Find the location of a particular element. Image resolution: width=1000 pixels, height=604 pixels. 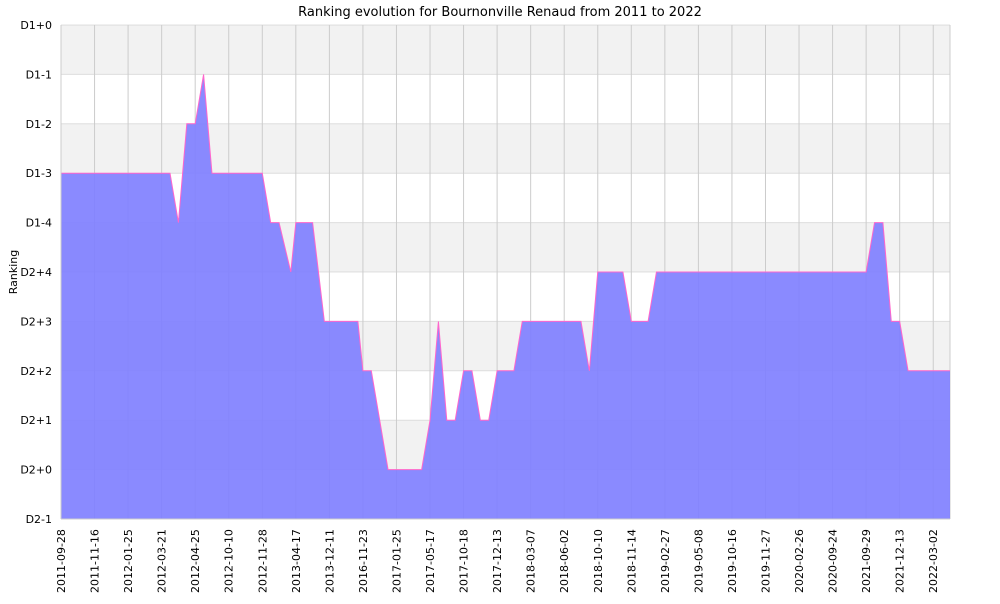

y-tick-label: D2+4 is located at coordinates (36, 272).